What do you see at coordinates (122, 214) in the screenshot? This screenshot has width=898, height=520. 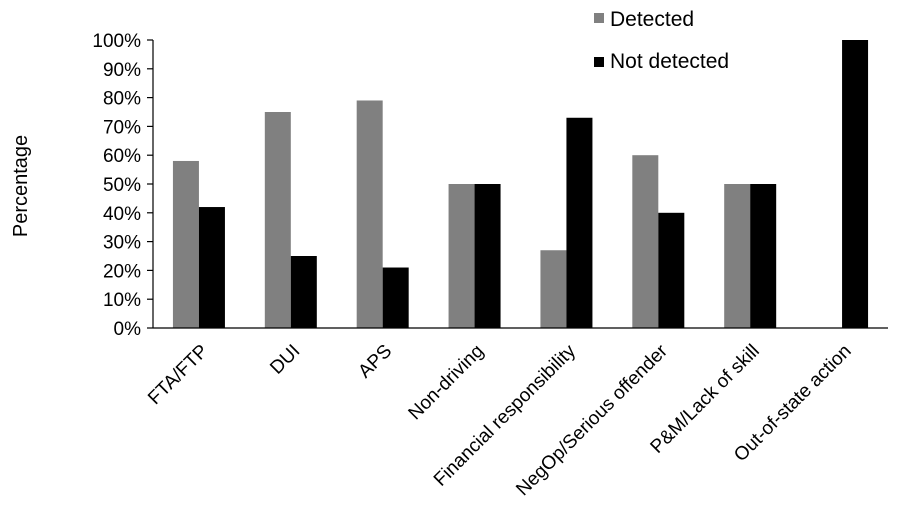 I see `y-tick-label: 40%` at bounding box center [122, 214].